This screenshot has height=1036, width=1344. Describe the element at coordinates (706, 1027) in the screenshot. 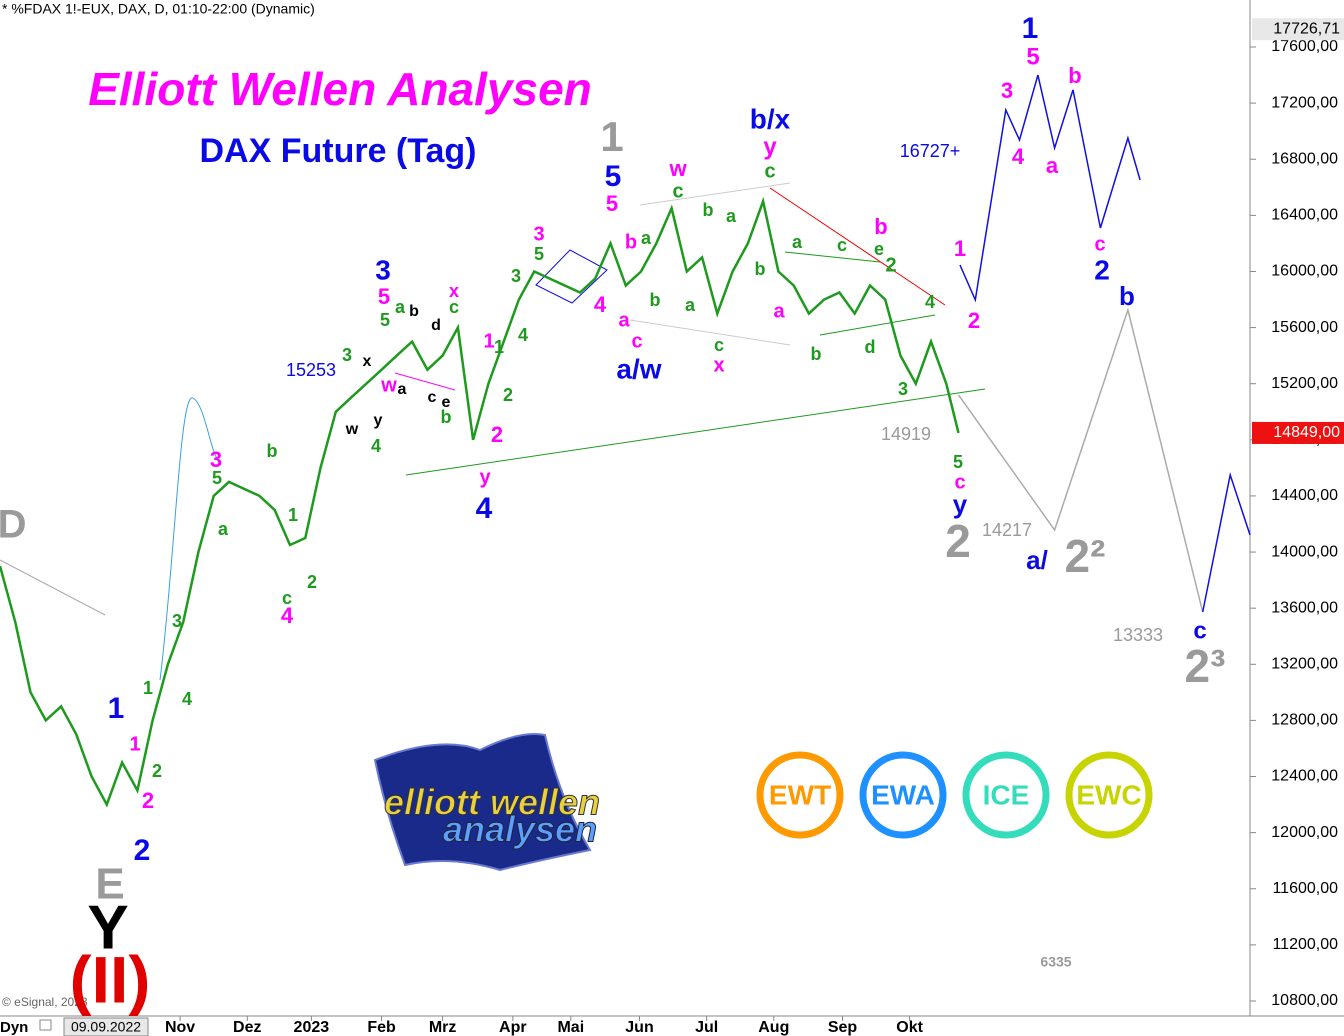

I see `x-tick-label: Jul` at that location.